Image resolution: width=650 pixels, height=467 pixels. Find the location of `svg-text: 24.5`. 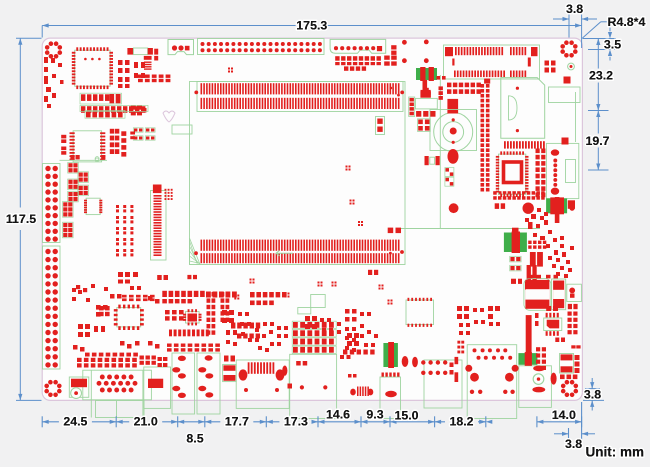

svg-text: 24.5 is located at coordinates (75, 422).